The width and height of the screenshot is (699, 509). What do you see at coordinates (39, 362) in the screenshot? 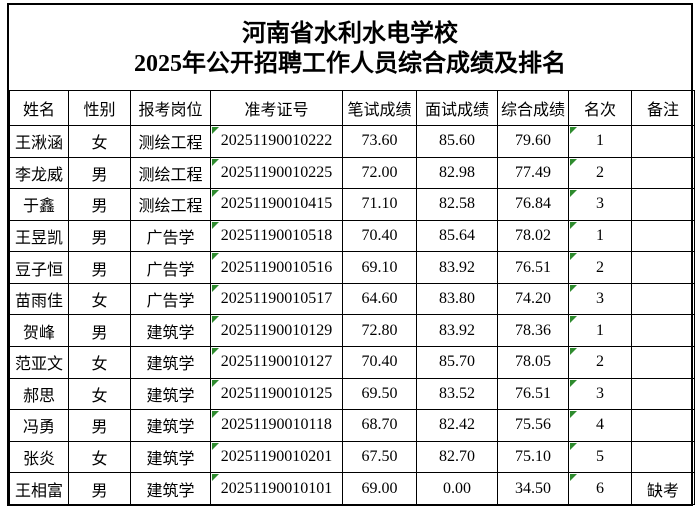
I see `cell-name: 范亚文` at bounding box center [39, 362].